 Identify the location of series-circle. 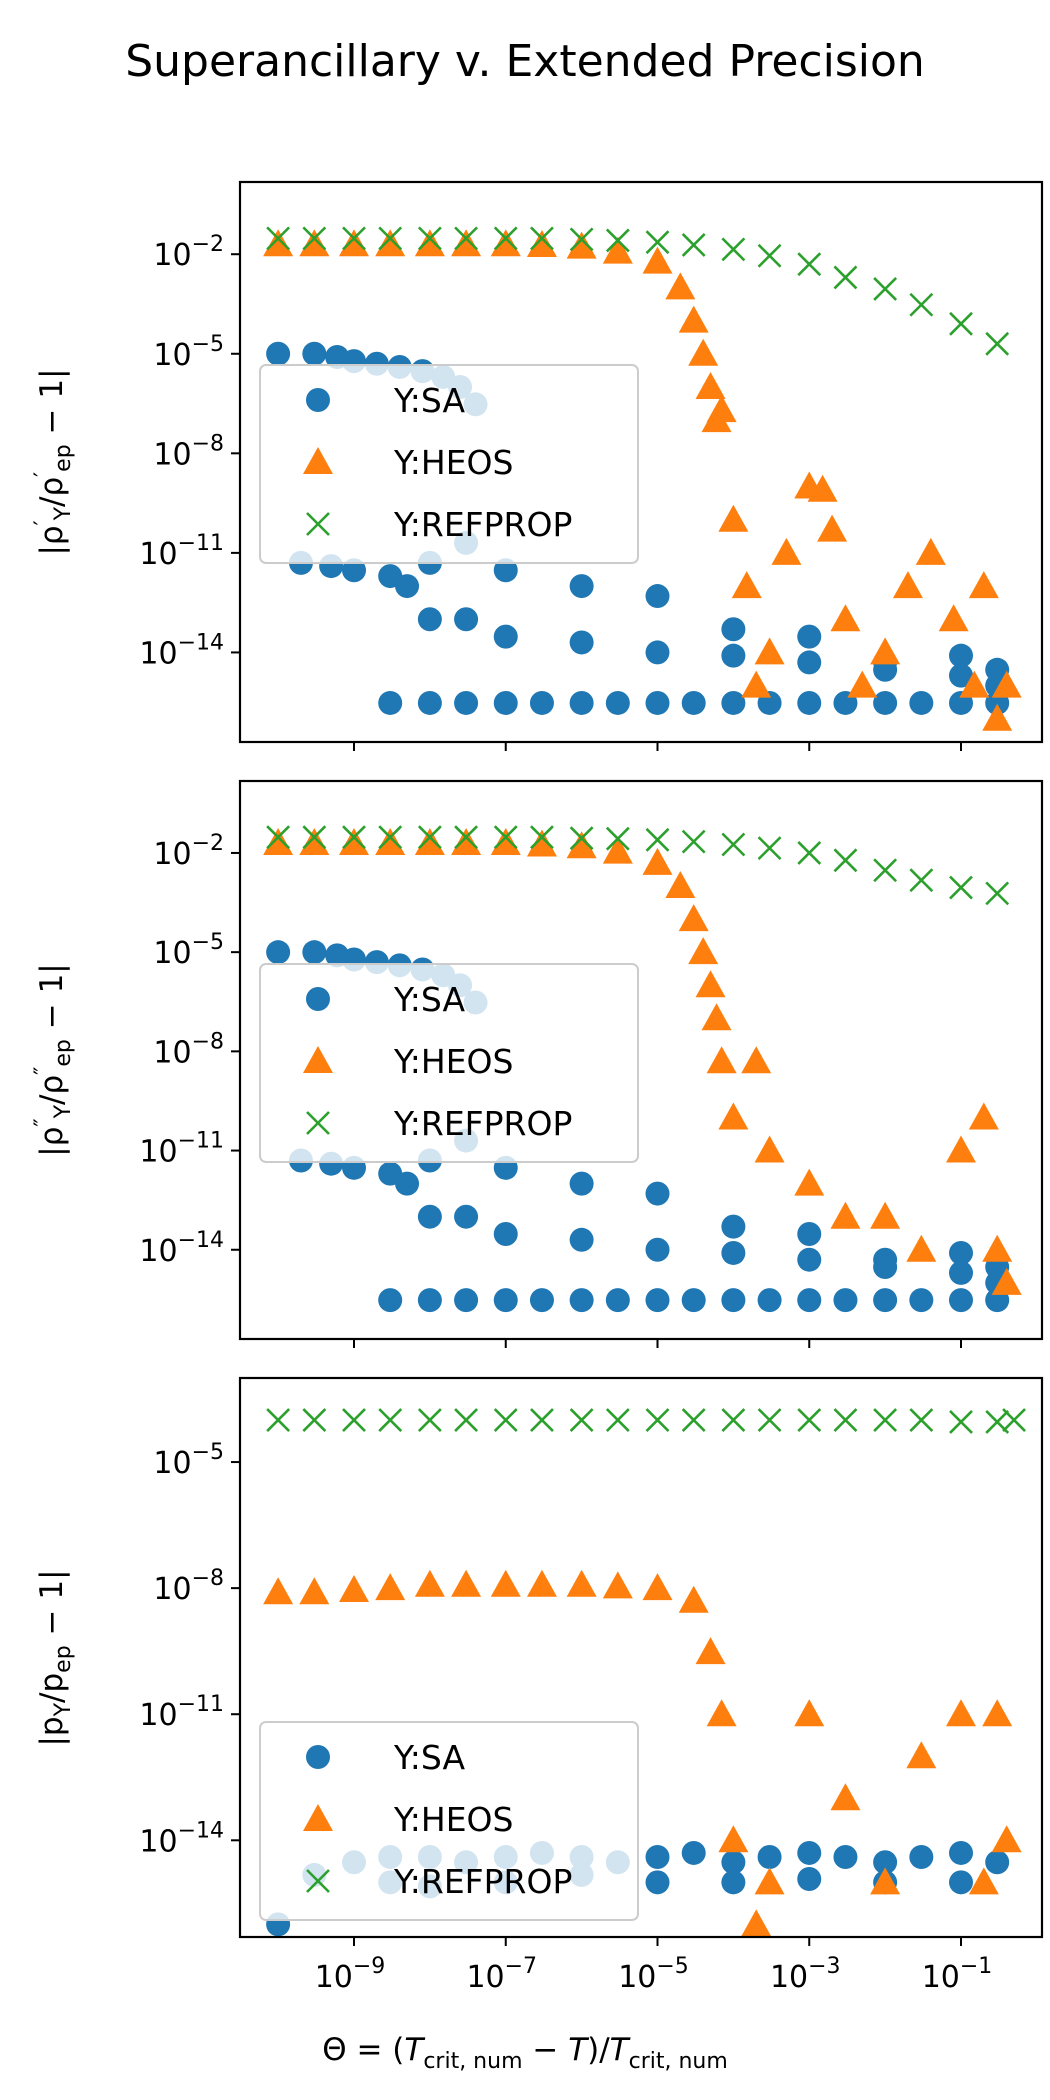
(638, 1126).